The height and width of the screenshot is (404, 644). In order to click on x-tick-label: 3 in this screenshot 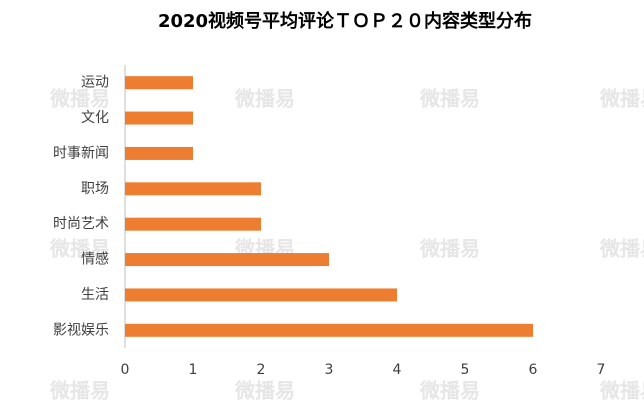, I will do `click(329, 370)`.